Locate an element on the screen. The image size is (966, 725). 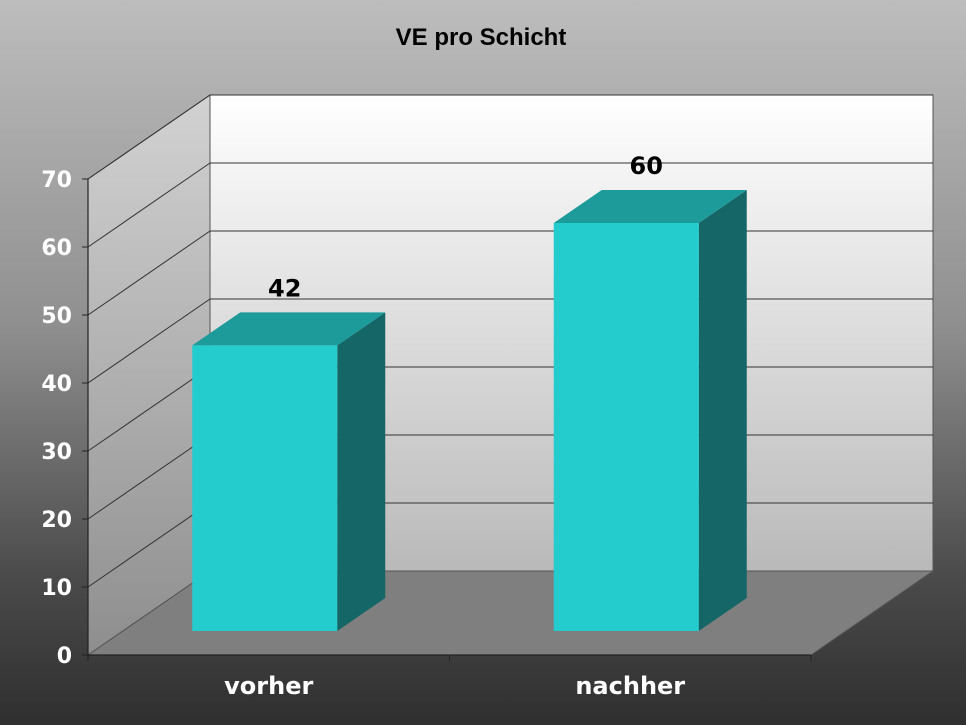
data-label: 60 is located at coordinates (646, 166).